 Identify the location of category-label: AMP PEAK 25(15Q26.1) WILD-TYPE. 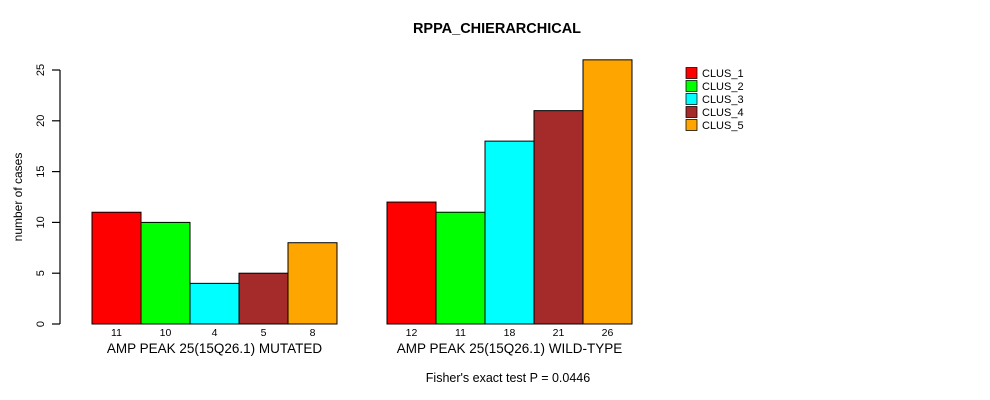
(510, 348).